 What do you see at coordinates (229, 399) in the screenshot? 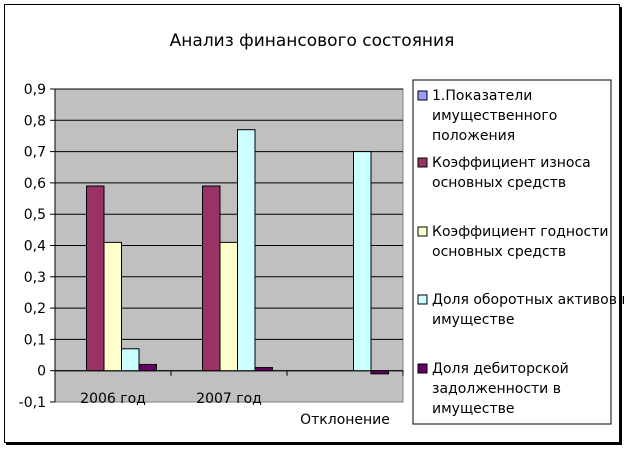
I see `x-tick-label: 2007 год` at bounding box center [229, 399].